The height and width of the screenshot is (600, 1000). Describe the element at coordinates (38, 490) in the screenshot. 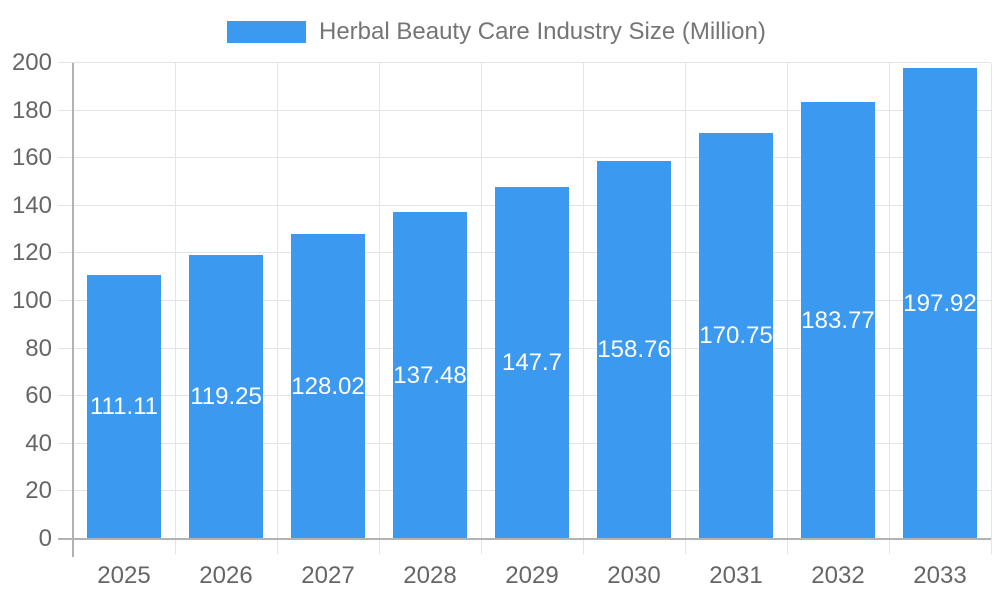

I see `y-axis-tick-label: 20` at that location.